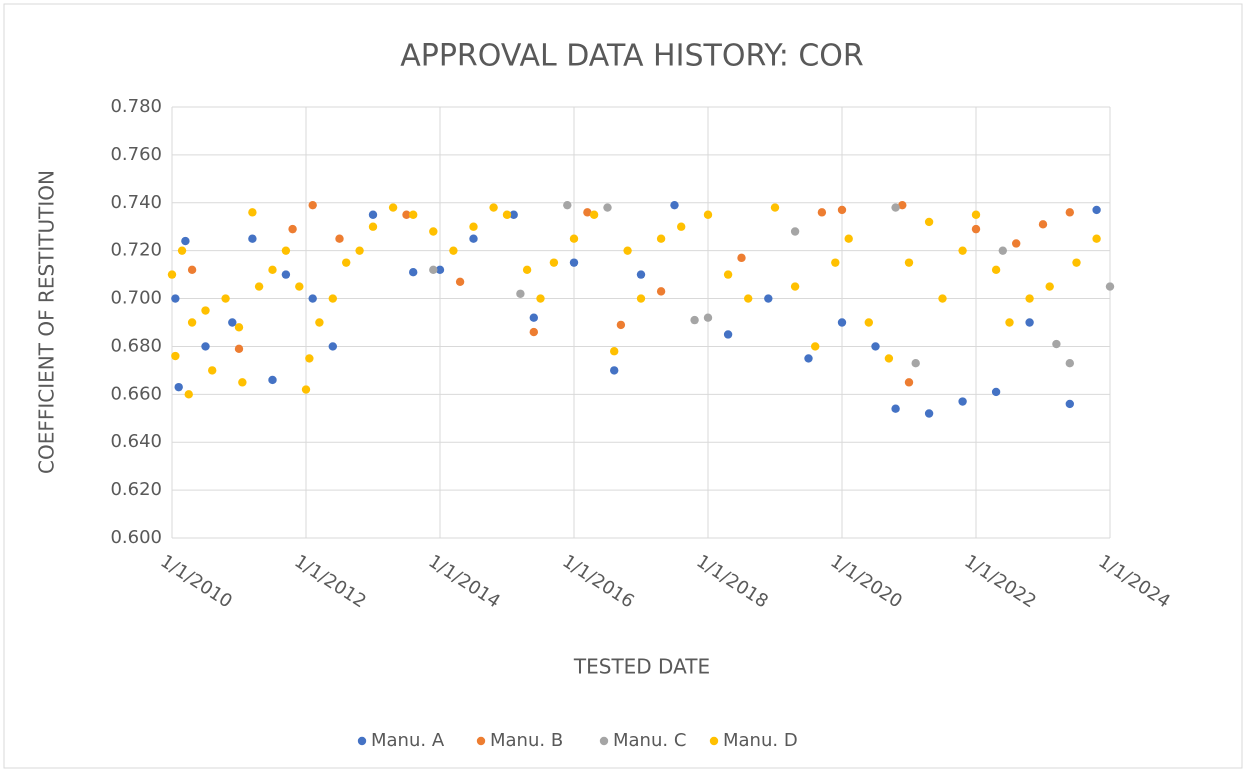 The height and width of the screenshot is (773, 1248). I want to click on legend-label: Manu. A, so click(408, 740).